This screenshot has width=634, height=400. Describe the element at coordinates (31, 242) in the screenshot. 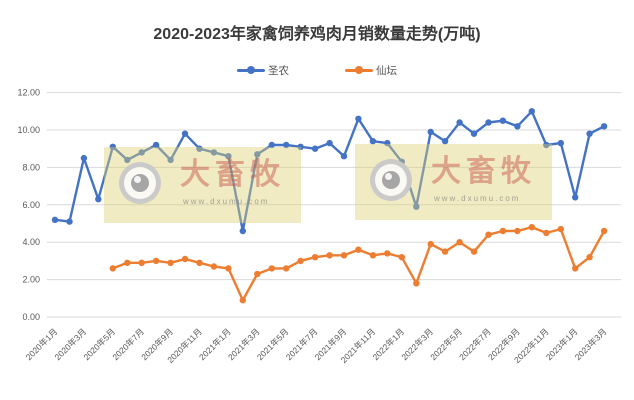

I see `y-axis-label: 4.00` at that location.